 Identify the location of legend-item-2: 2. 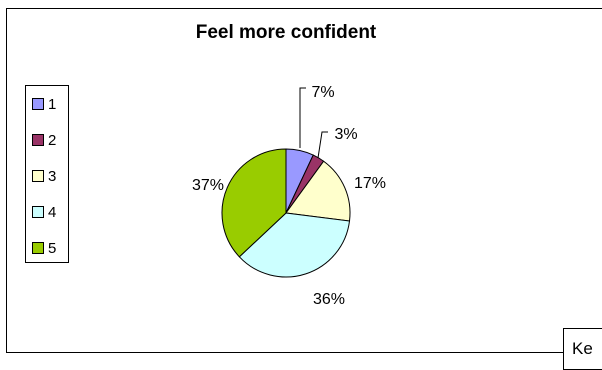
(44, 141).